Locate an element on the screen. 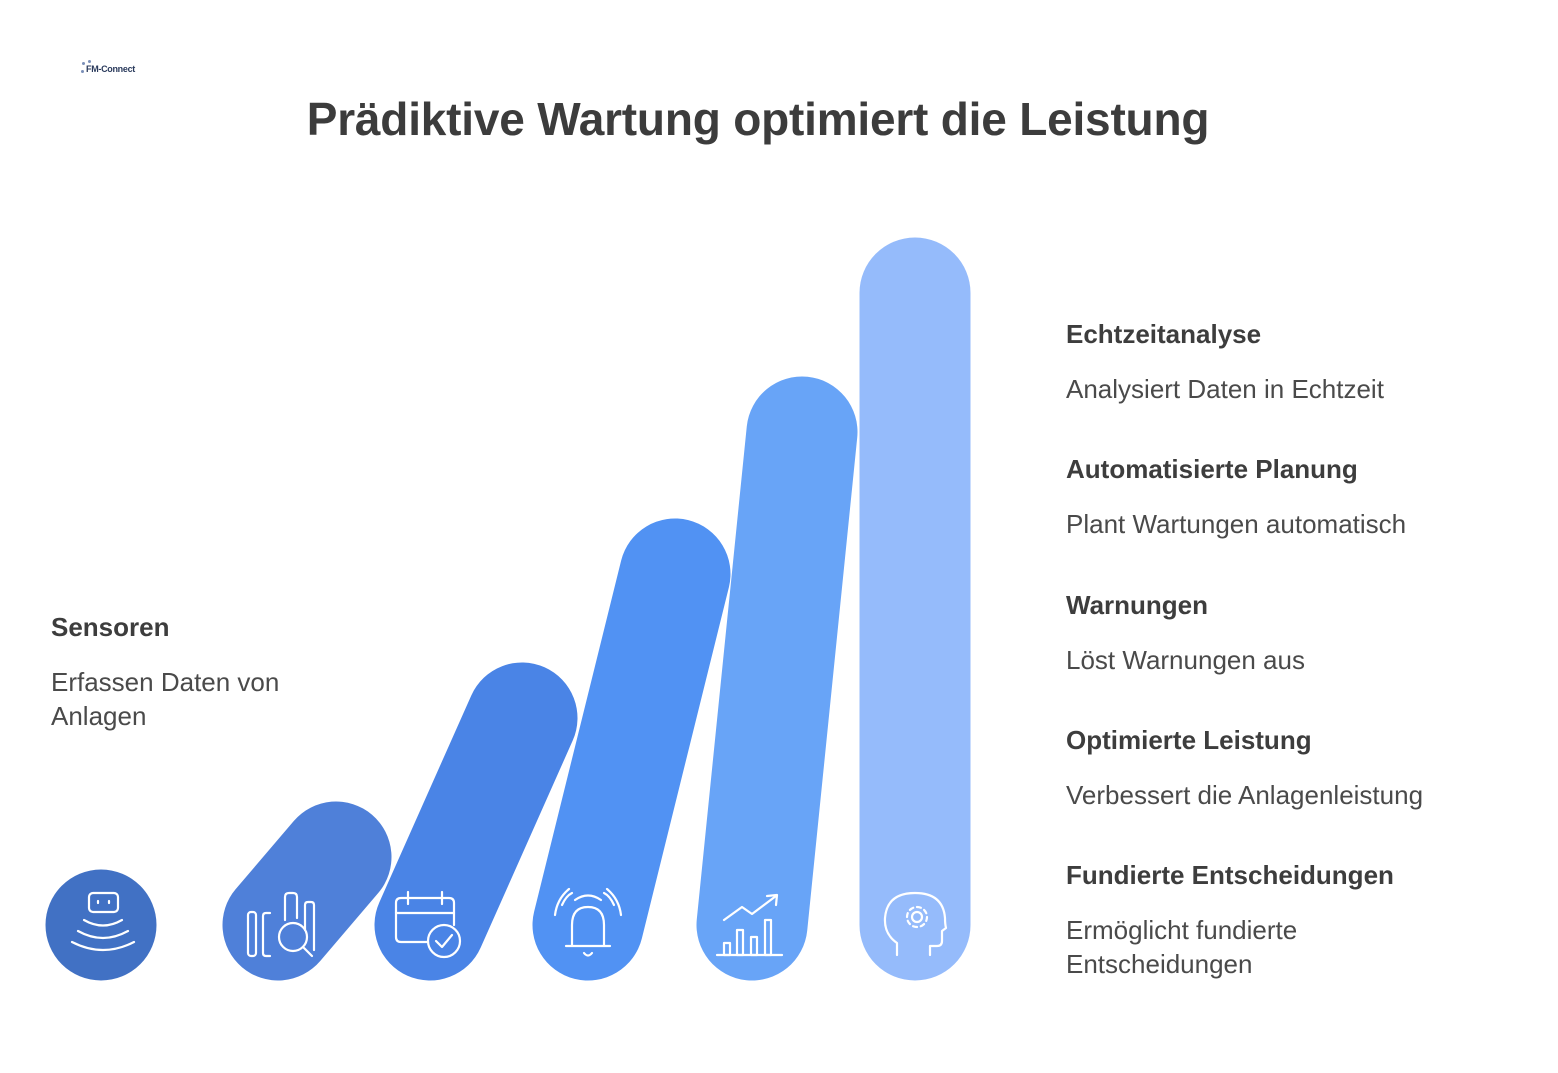 This screenshot has height=1073, width=1558. stage-label-4: Warnungen is located at coordinates (1137, 605).